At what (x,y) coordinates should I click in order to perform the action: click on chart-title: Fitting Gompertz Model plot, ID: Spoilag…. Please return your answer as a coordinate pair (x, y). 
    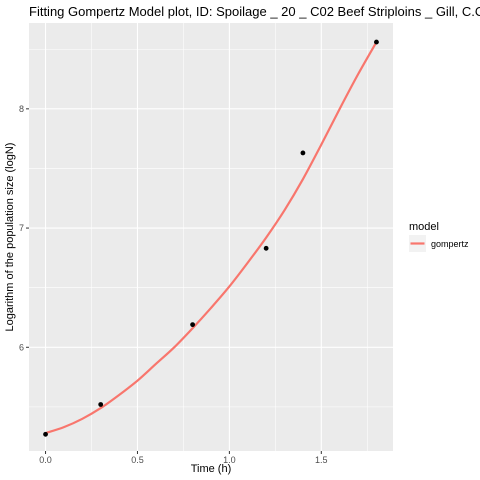
    Looking at the image, I should click on (254, 11).